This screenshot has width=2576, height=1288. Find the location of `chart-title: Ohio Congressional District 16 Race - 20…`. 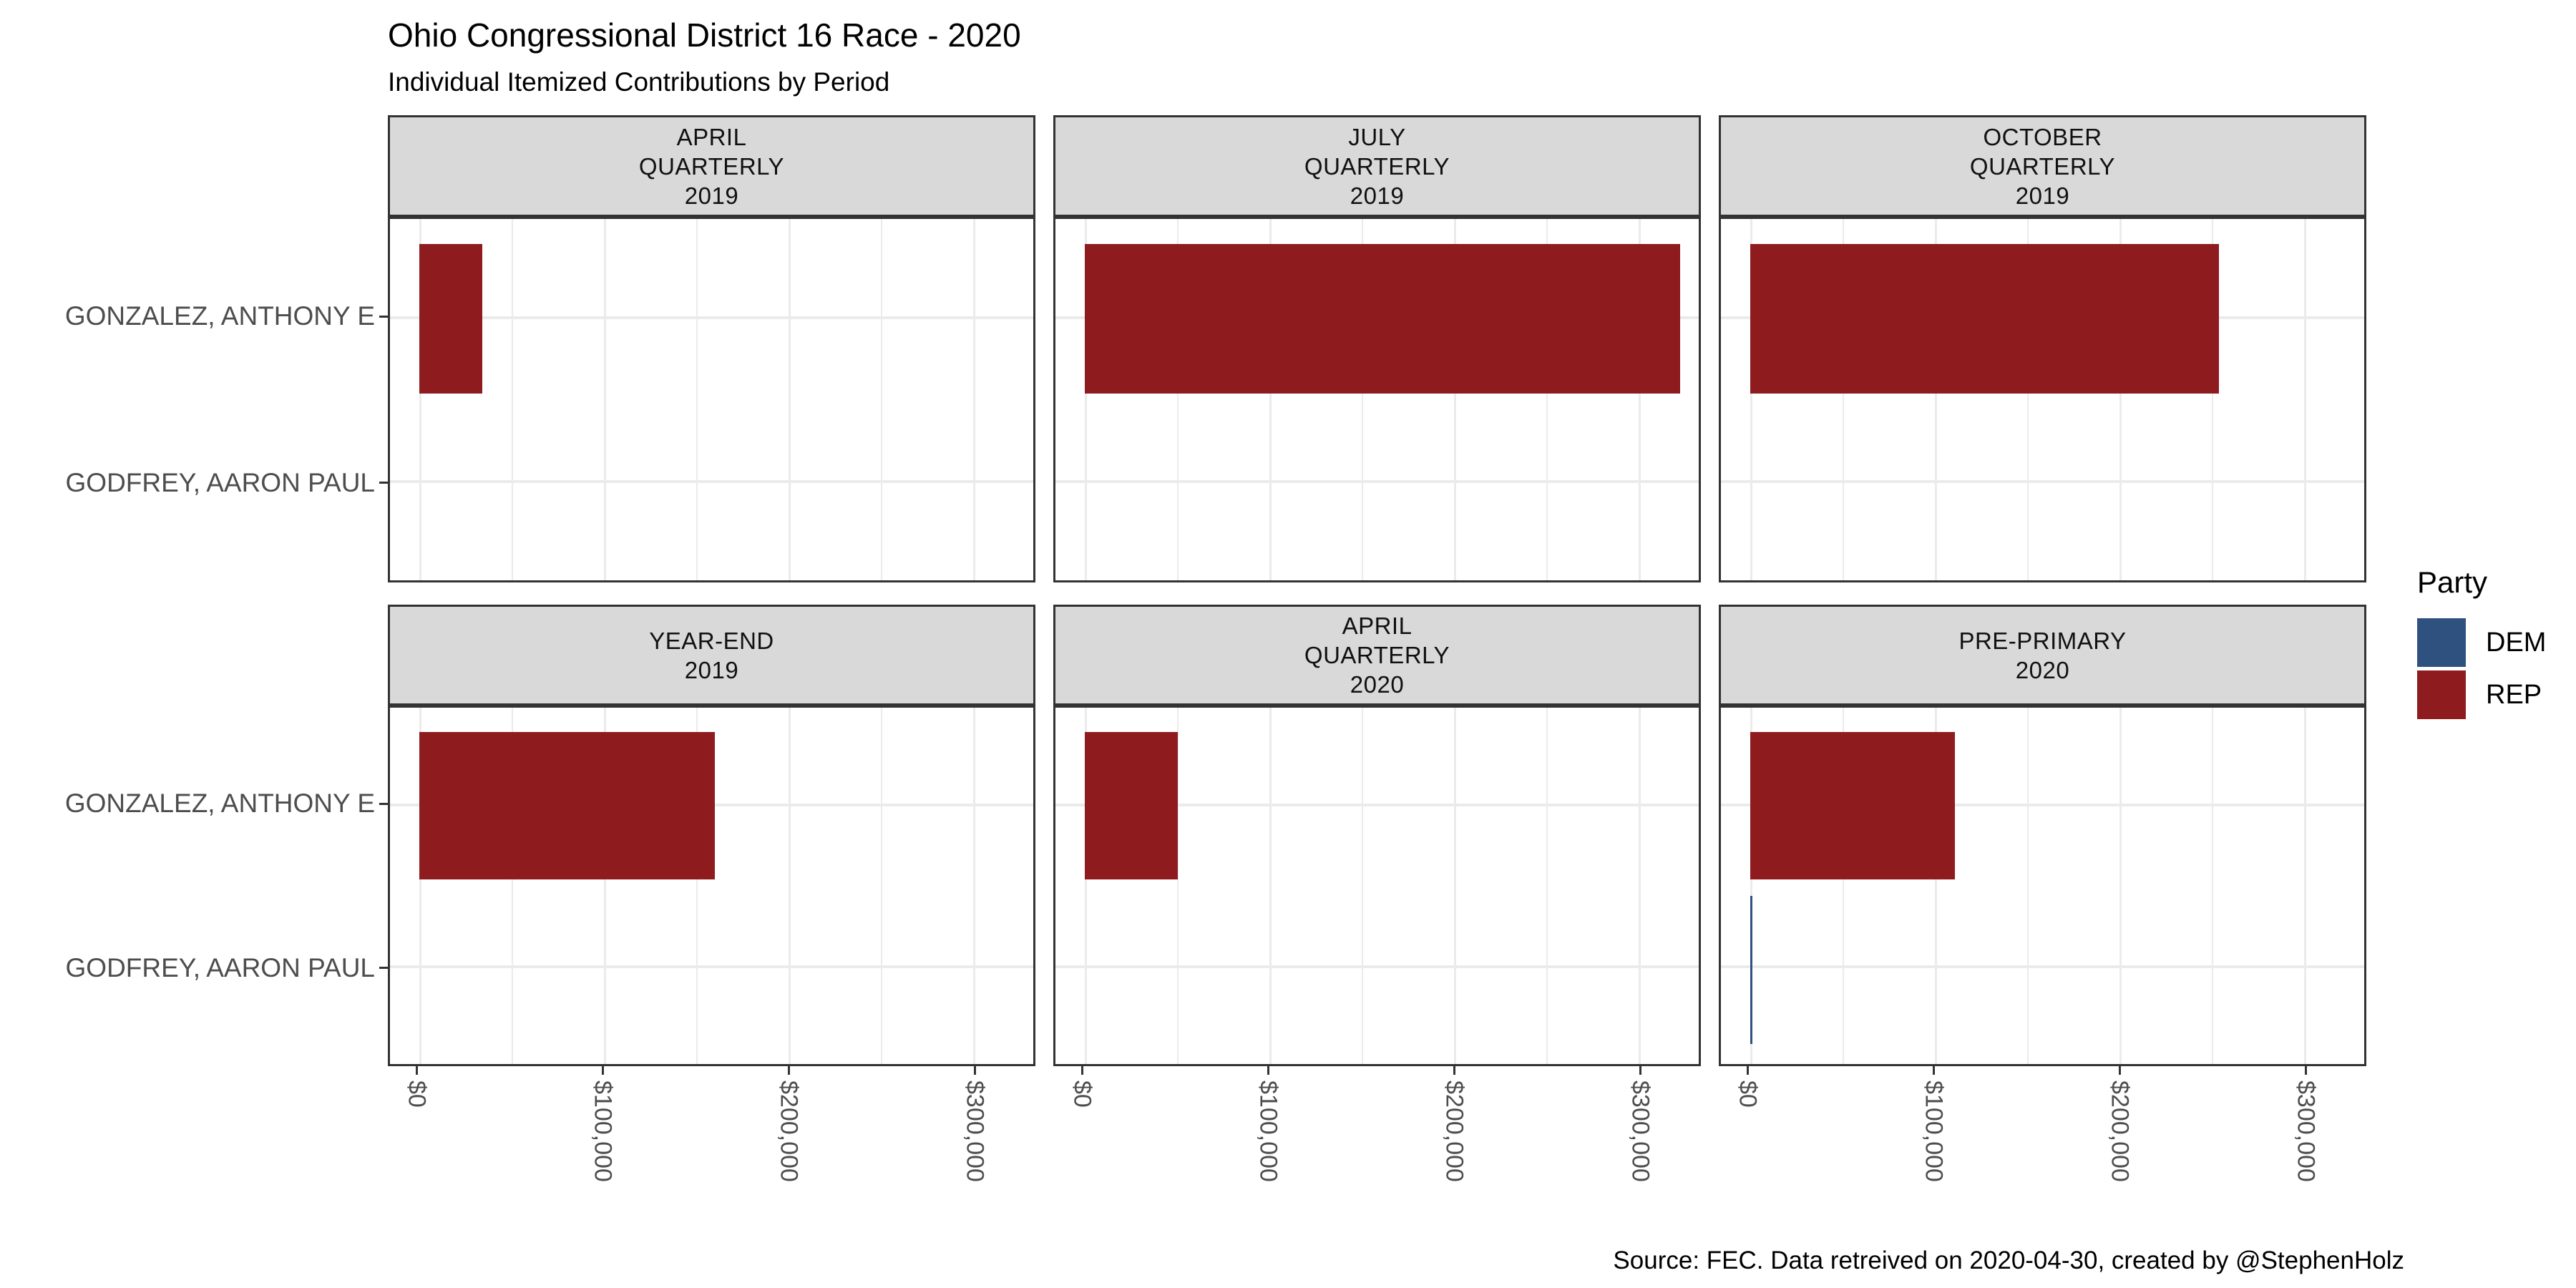

chart-title: Ohio Congressional District 16 Race - 20… is located at coordinates (704, 35).